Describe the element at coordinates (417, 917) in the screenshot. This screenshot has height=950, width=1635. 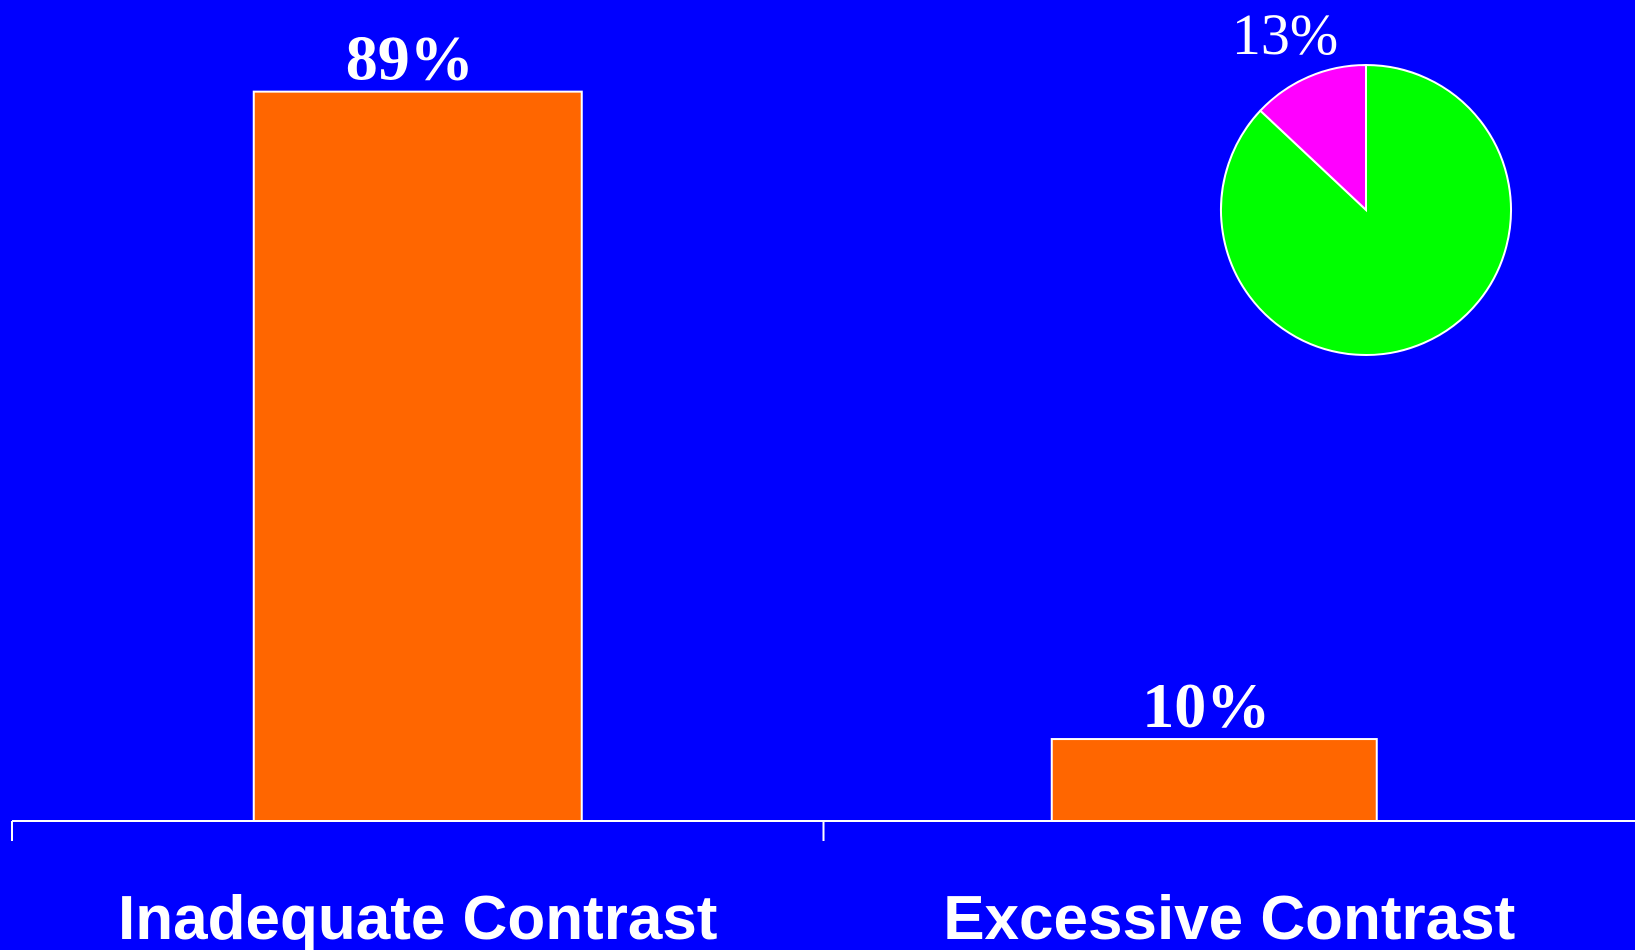
I see `x-tick-label: Inadequate Contrast` at that location.